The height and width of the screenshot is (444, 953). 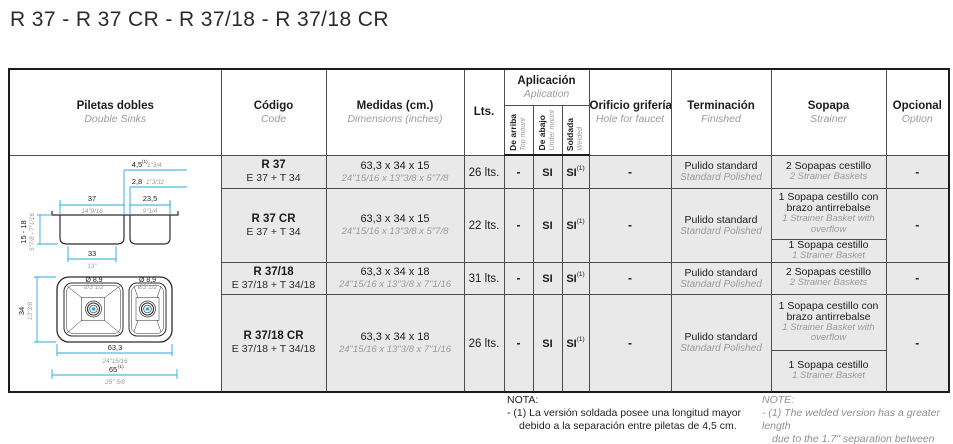 What do you see at coordinates (630, 112) in the screenshot?
I see `header-faucet-hole: Orificio grifería Hole for faucet` at bounding box center [630, 112].